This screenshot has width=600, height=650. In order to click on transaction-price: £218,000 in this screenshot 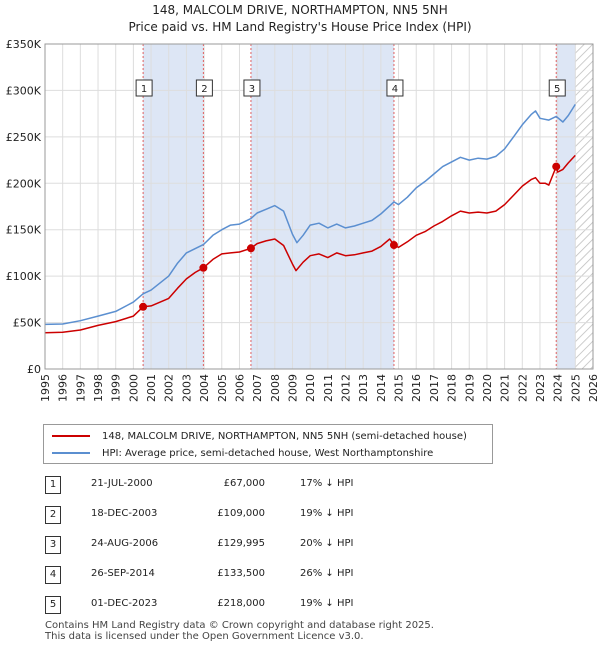, I will do `click(241, 603)`.